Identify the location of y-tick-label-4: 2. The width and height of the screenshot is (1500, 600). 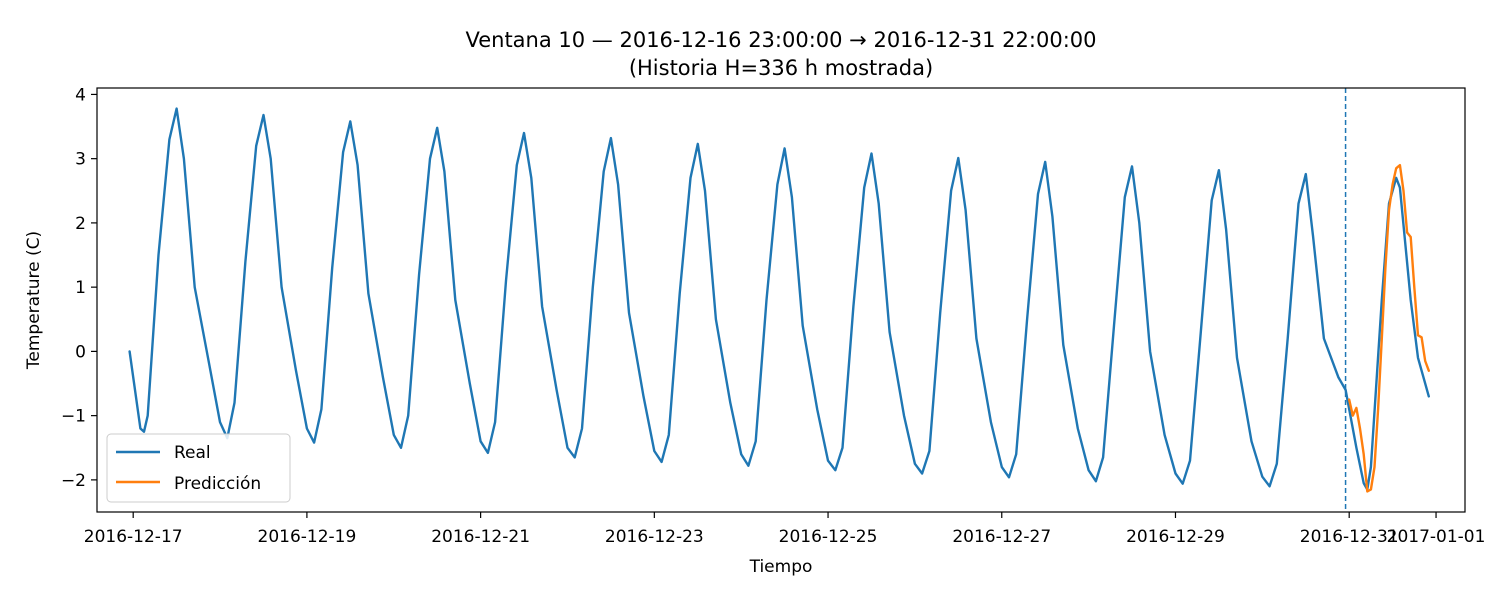
(80, 224).